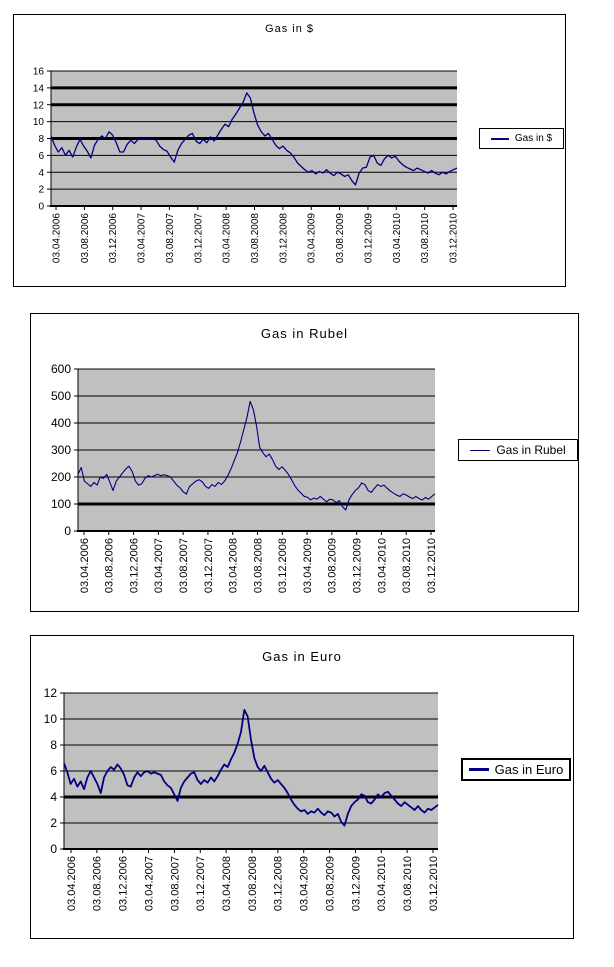  Describe the element at coordinates (39, 72) in the screenshot. I see `svg-text: 16` at that location.